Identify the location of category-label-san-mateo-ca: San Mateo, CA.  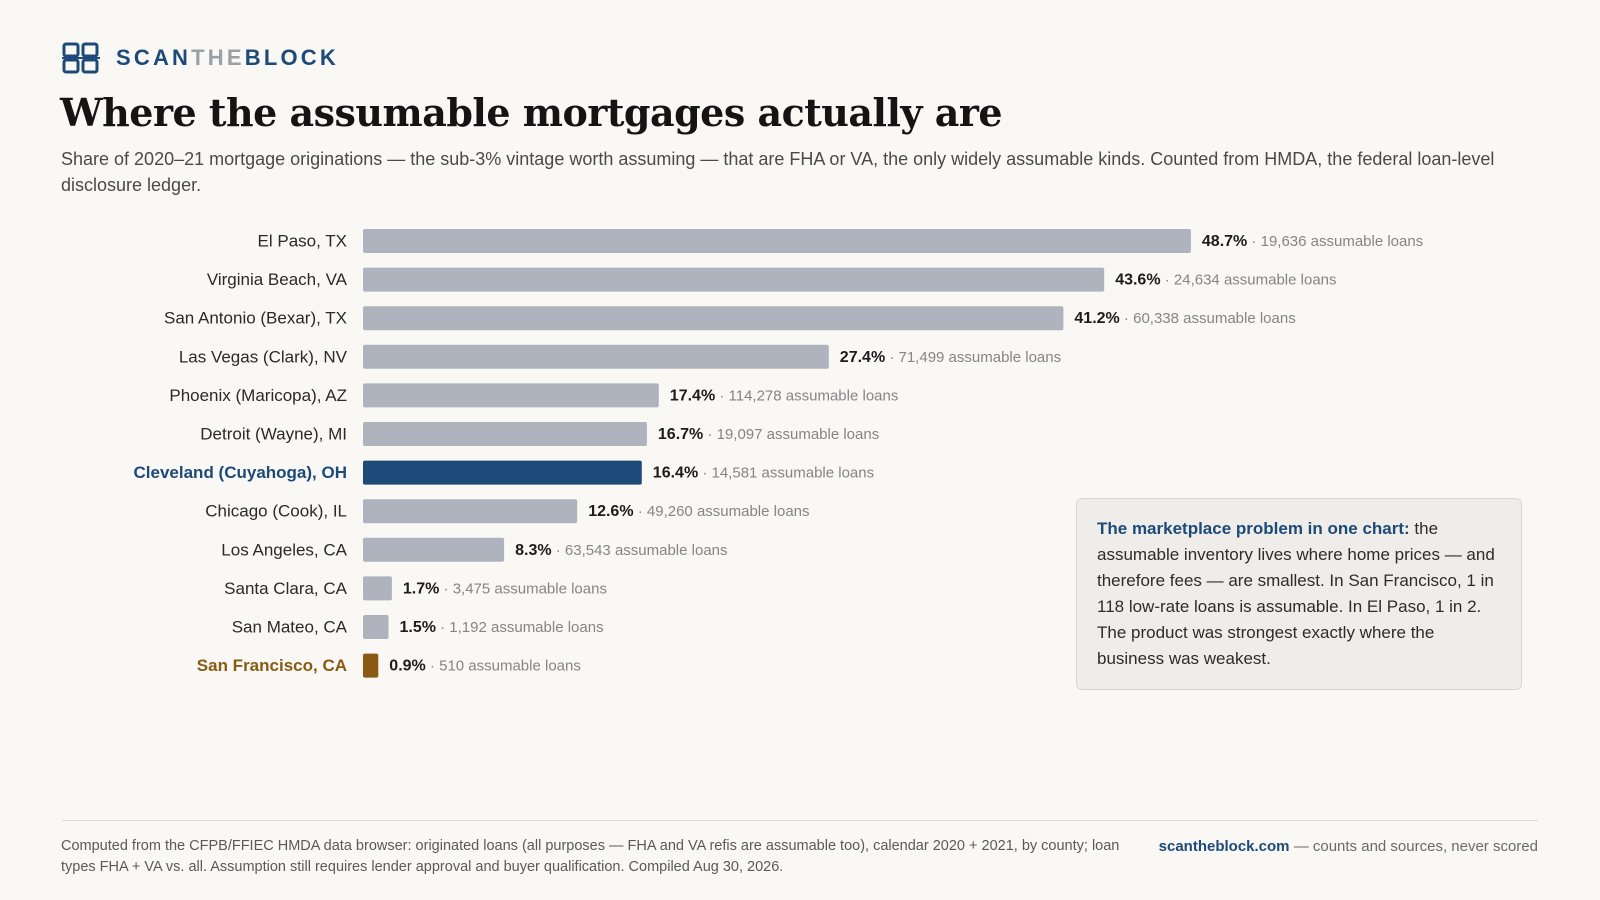
(290, 627).